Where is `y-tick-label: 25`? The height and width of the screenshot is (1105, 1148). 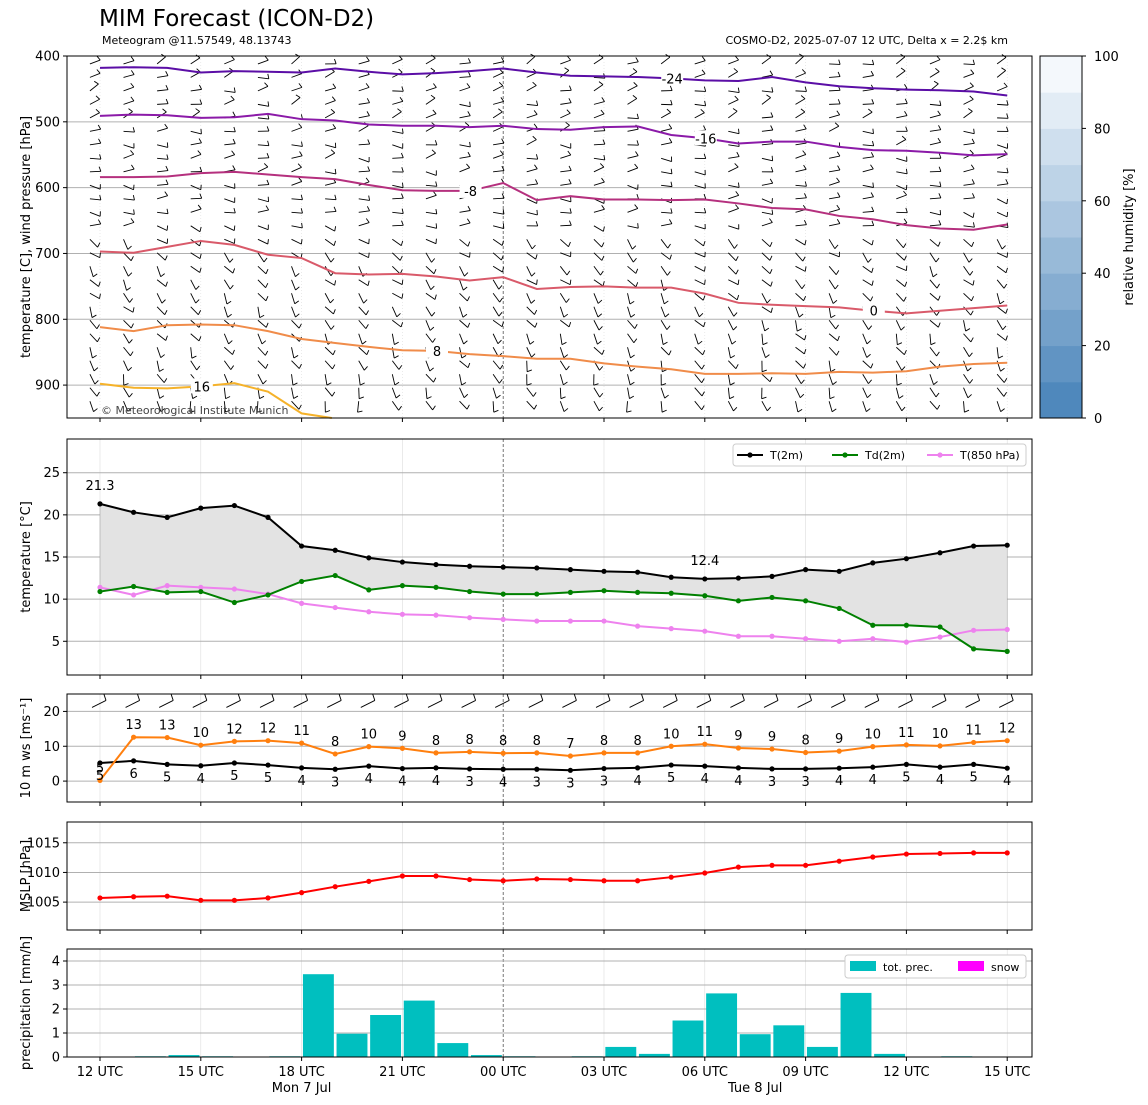 y-tick-label: 25 is located at coordinates (51, 473).